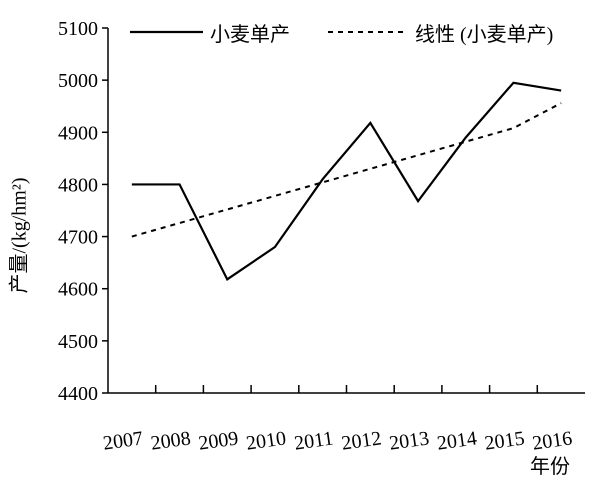 The image size is (611, 479). Describe the element at coordinates (504, 440) in the screenshot. I see `x-tick-label: 2015` at that location.